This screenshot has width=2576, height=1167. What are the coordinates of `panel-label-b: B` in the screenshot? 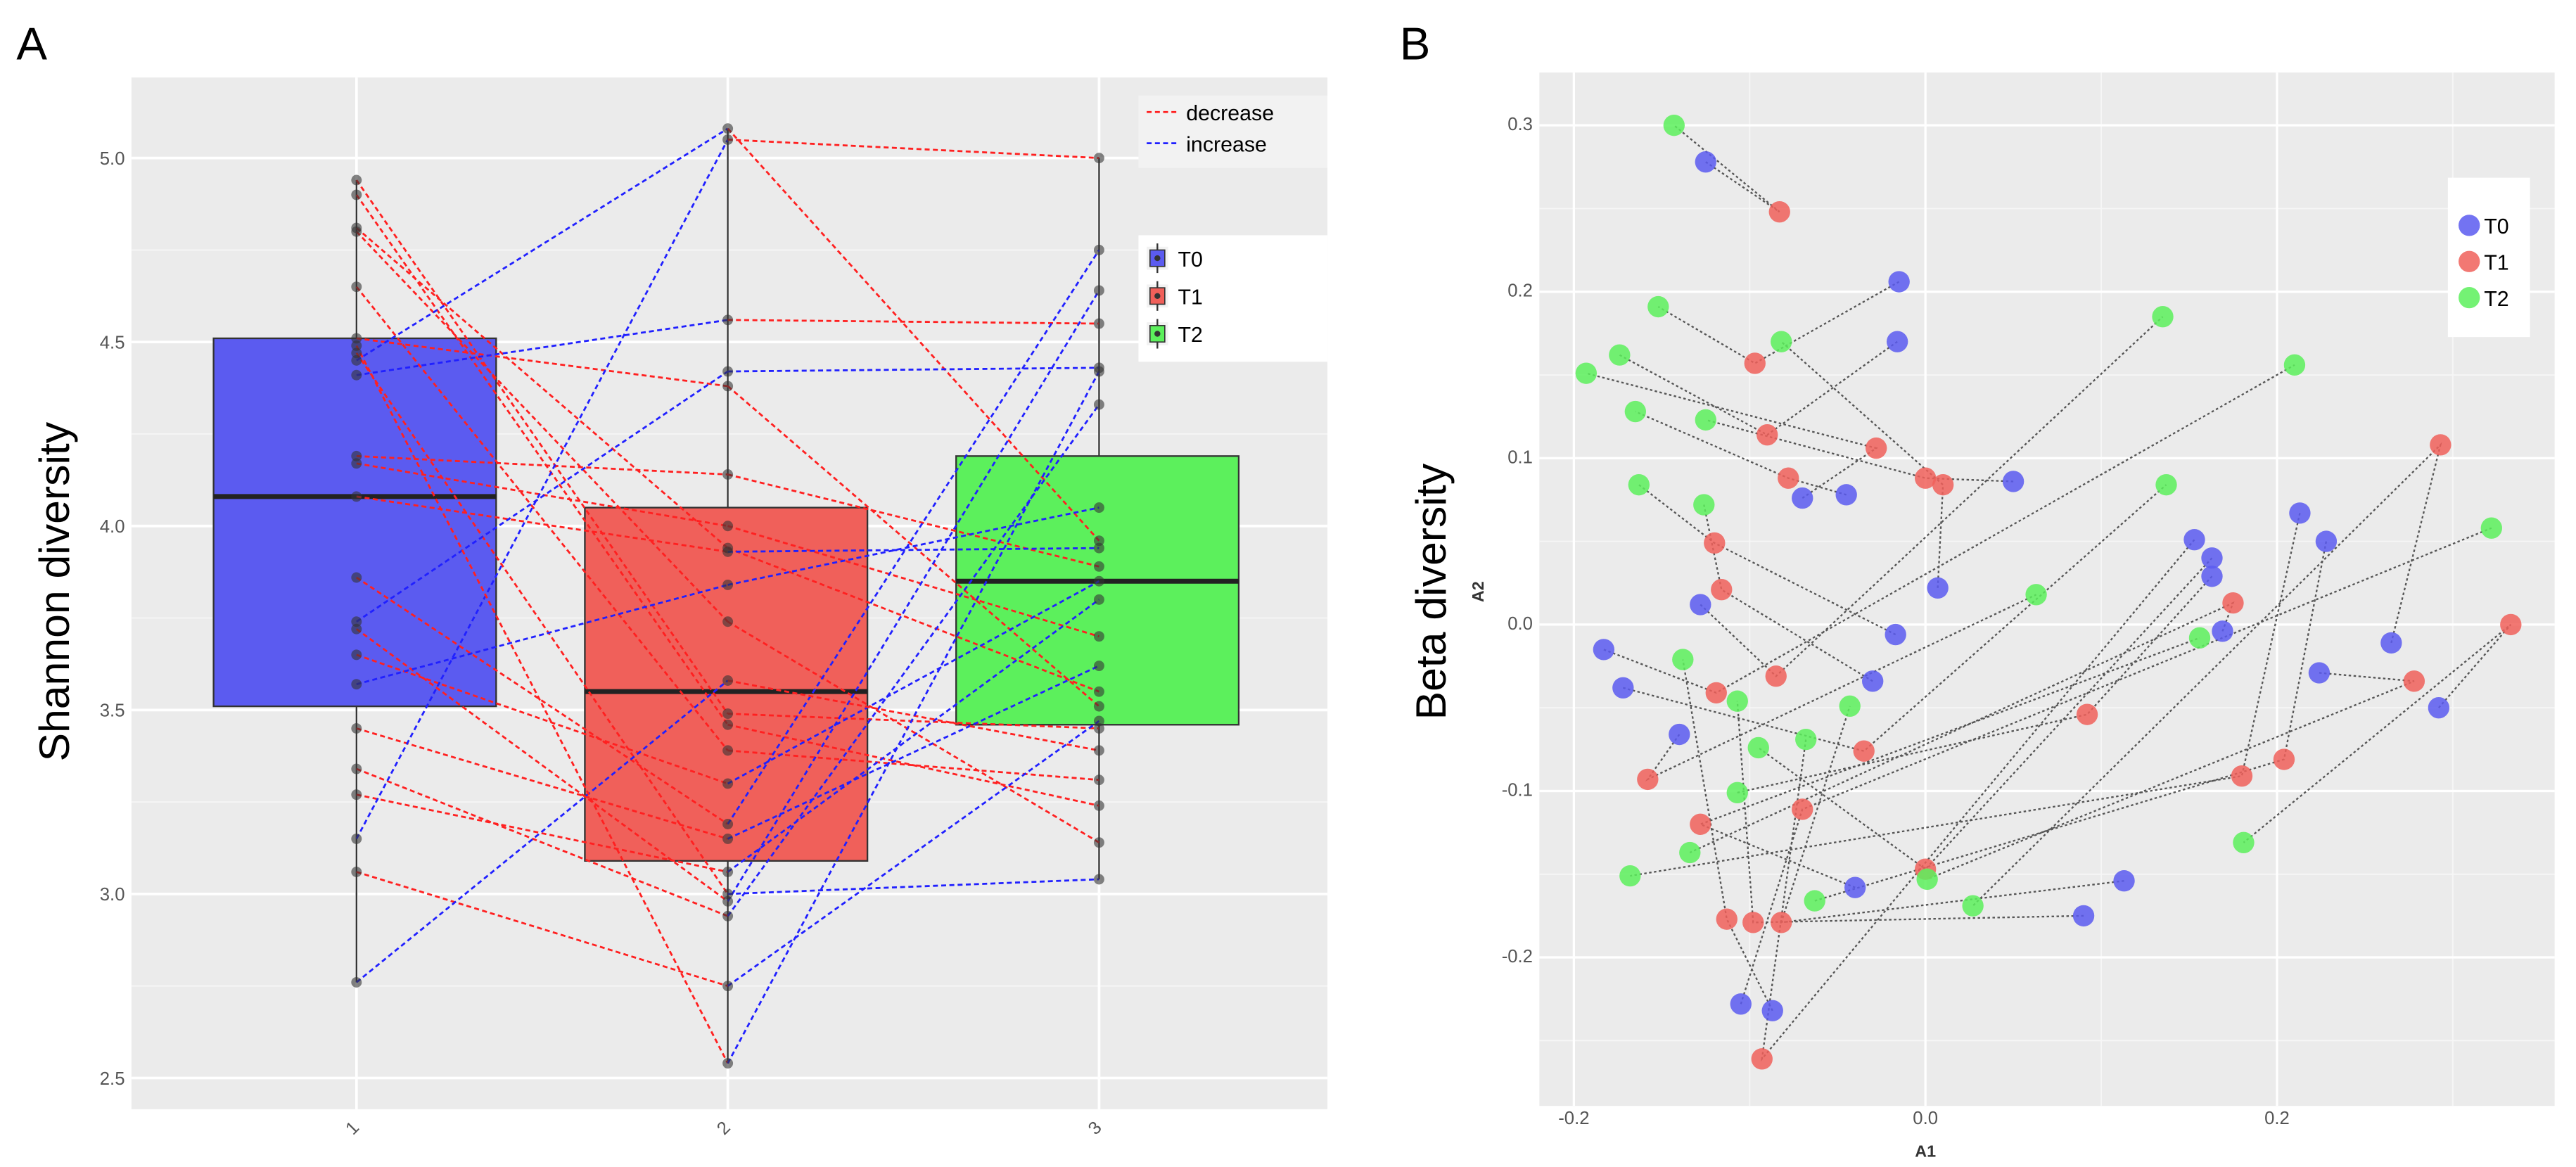 It's located at (1415, 43).